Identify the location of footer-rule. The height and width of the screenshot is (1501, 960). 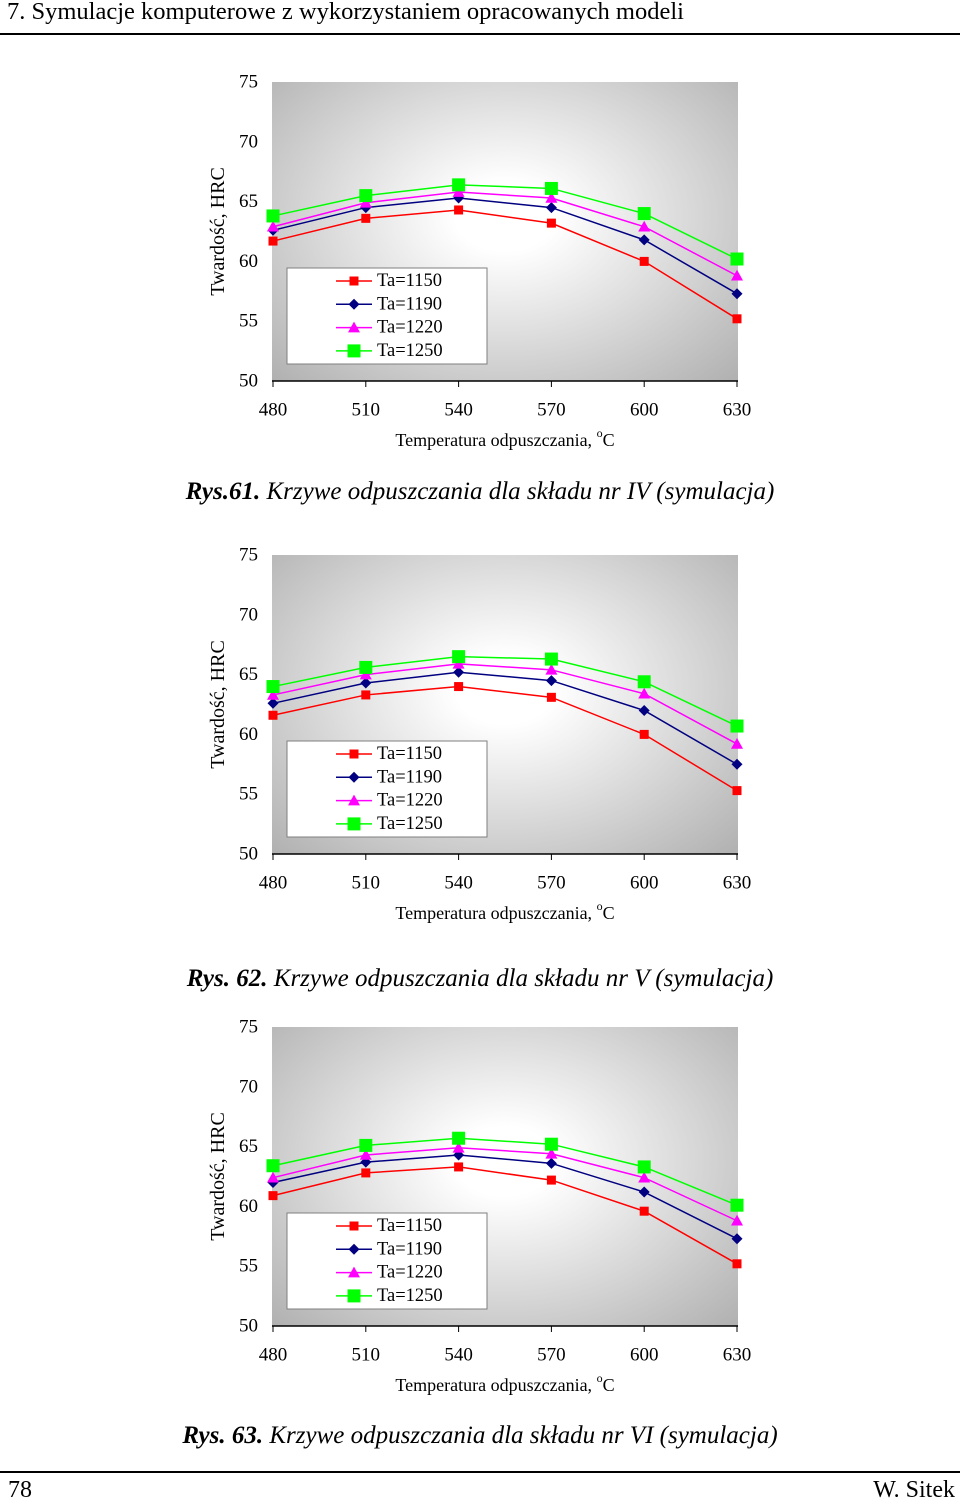
(480, 1472).